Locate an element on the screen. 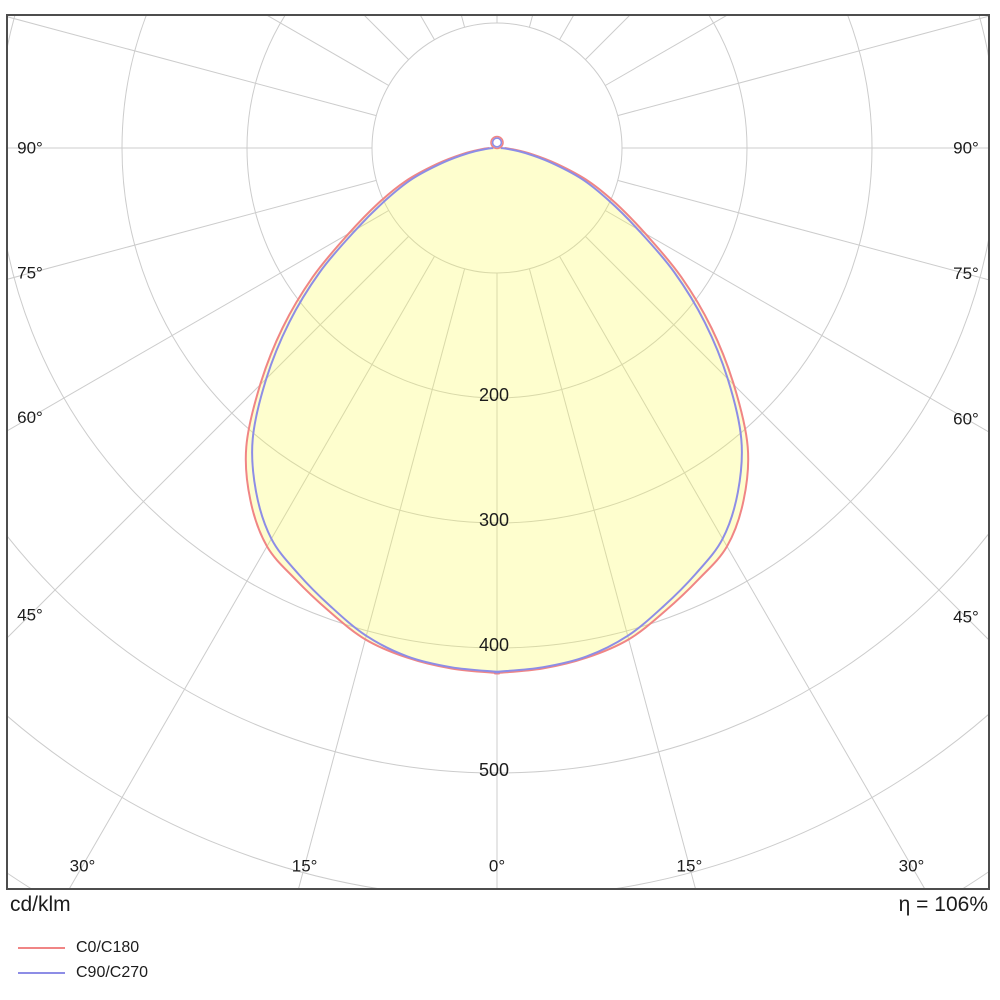 This screenshot has width=1000, height=1000. ring-label: 500 is located at coordinates (494, 770).